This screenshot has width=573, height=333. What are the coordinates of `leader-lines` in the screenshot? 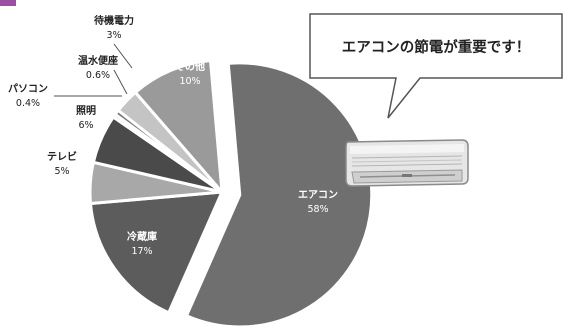 It's located at (93, 70).